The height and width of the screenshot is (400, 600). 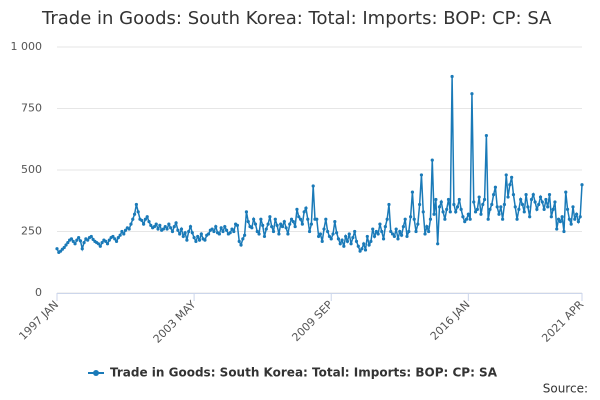 What do you see at coordinates (27, 46) in the screenshot?
I see `y-tick-label: 1 000` at bounding box center [27, 46].